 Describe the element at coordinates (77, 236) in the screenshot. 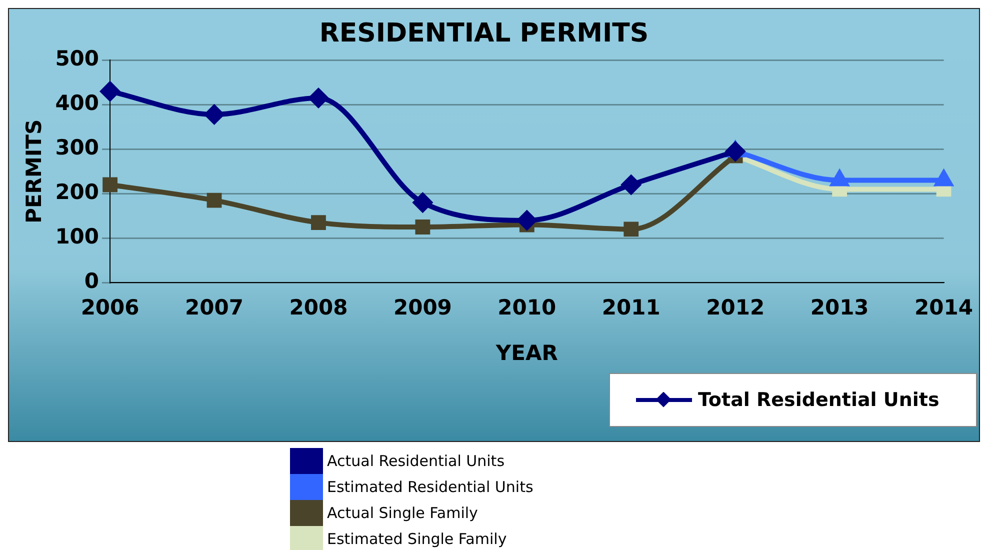

I see `y-tick-label: 100` at that location.